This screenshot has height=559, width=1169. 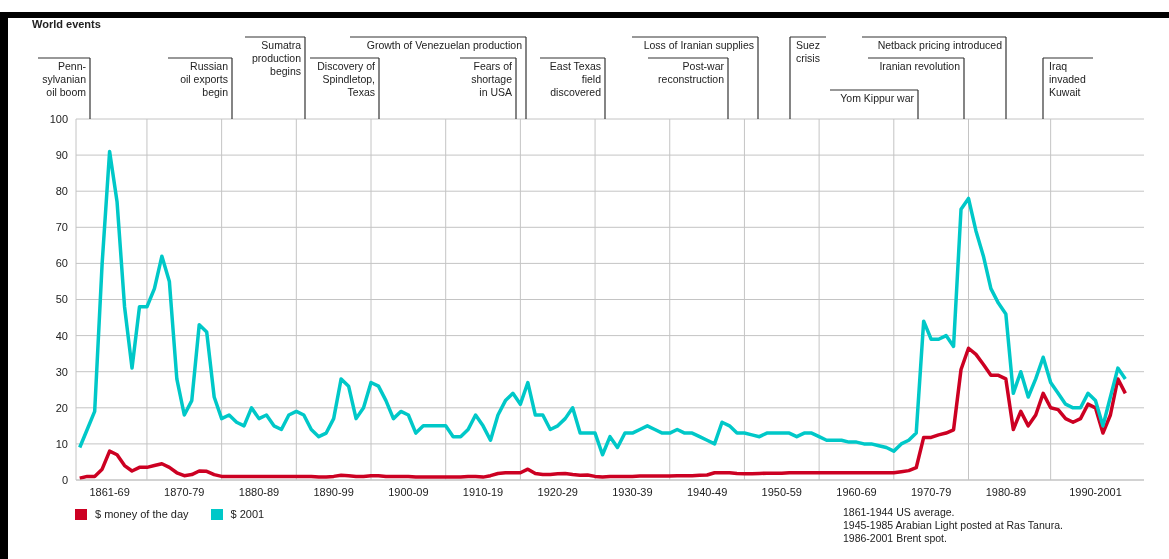 What do you see at coordinates (61, 407) in the screenshot?
I see `y-tick-label: 20` at bounding box center [61, 407].